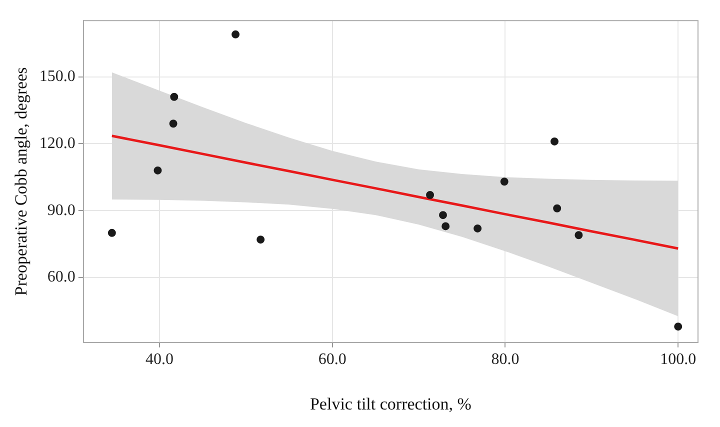 The image size is (720, 427). What do you see at coordinates (678, 359) in the screenshot?
I see `x-tick-label: 100.0` at bounding box center [678, 359].